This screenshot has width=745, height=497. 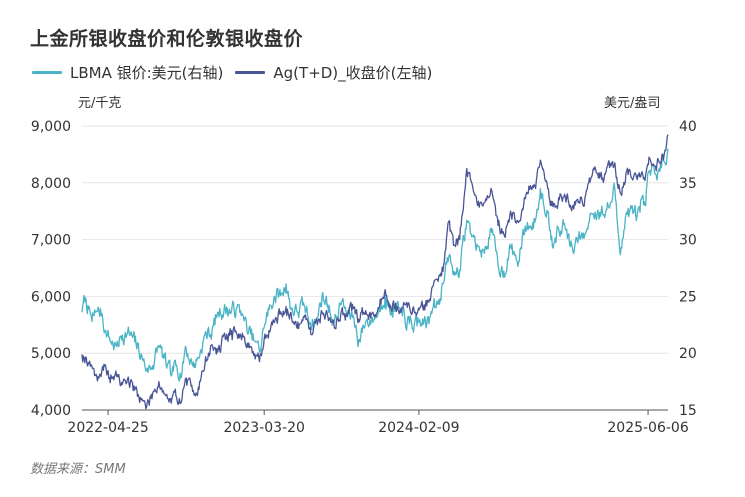 What do you see at coordinates (51, 297) in the screenshot?
I see `y-left-tick-label: 6,000` at bounding box center [51, 297].